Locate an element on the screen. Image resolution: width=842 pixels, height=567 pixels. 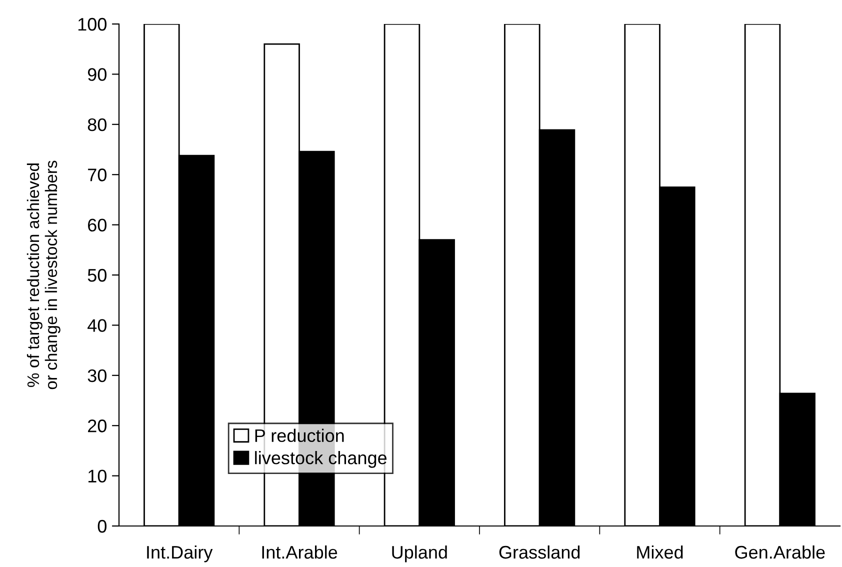
y-axis-title: % of target reduction achieved or change in livestock numbers is located at coordinates (43, 275).